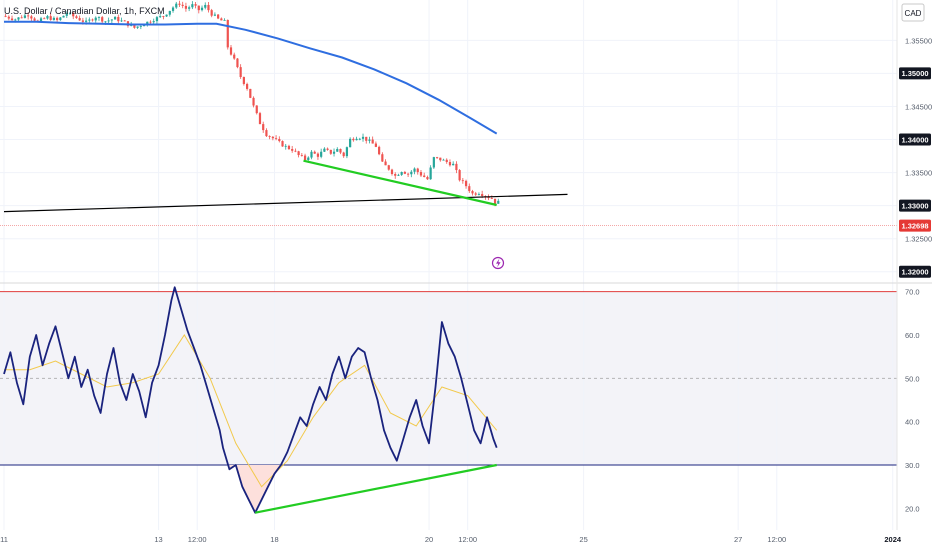 This screenshot has width=932, height=555. I want to click on lightning-bolt-icon, so click(498, 263).